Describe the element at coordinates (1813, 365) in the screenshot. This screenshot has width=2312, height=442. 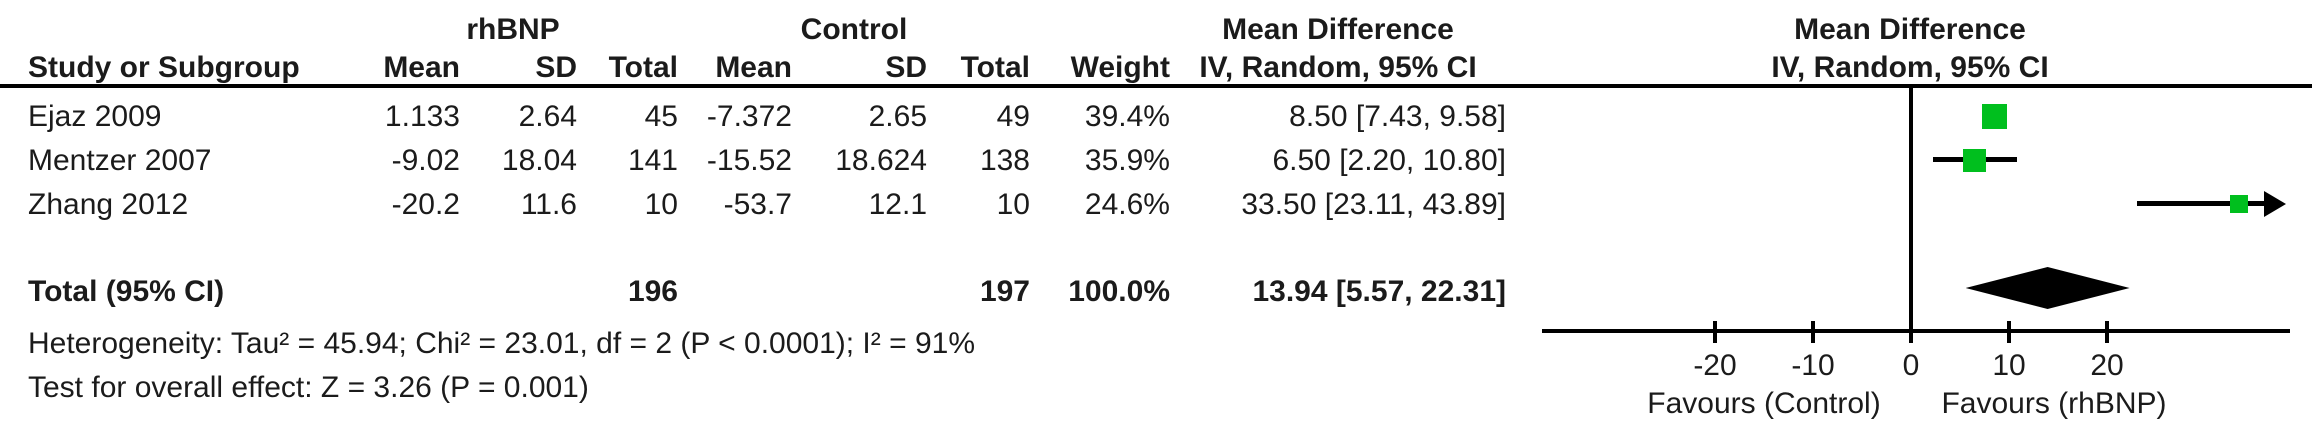
I see `axis-tick-label: -10` at that location.